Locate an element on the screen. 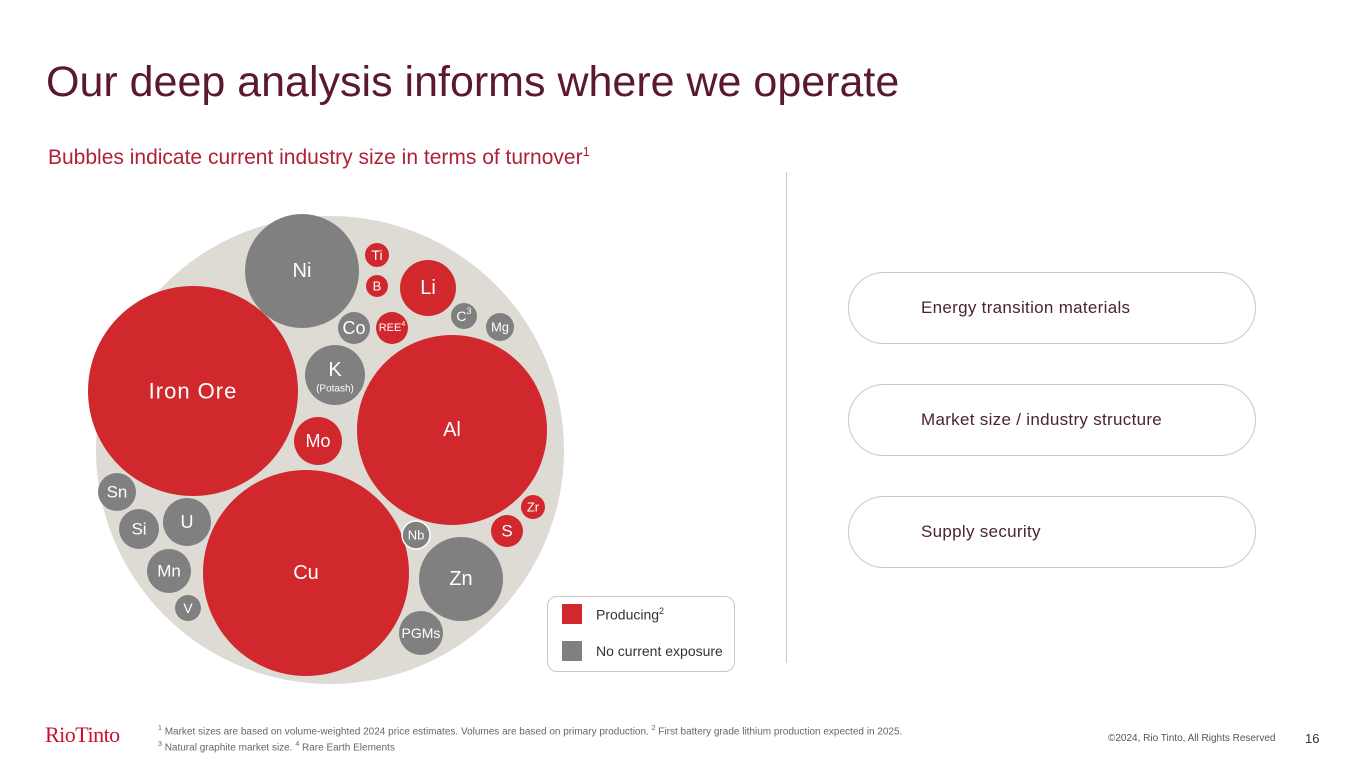 This screenshot has height=768, width=1365. bubble-mo: Mo is located at coordinates (318, 441).